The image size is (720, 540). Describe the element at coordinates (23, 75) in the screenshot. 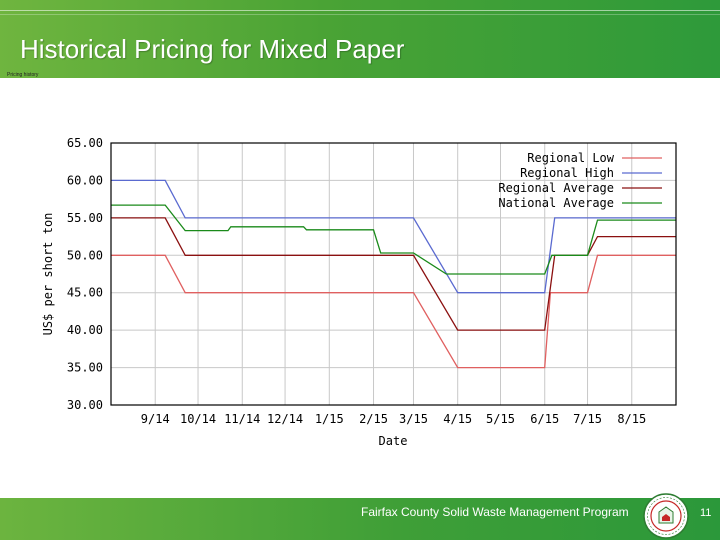

I see `slide-subtitle: Pricing history` at that location.